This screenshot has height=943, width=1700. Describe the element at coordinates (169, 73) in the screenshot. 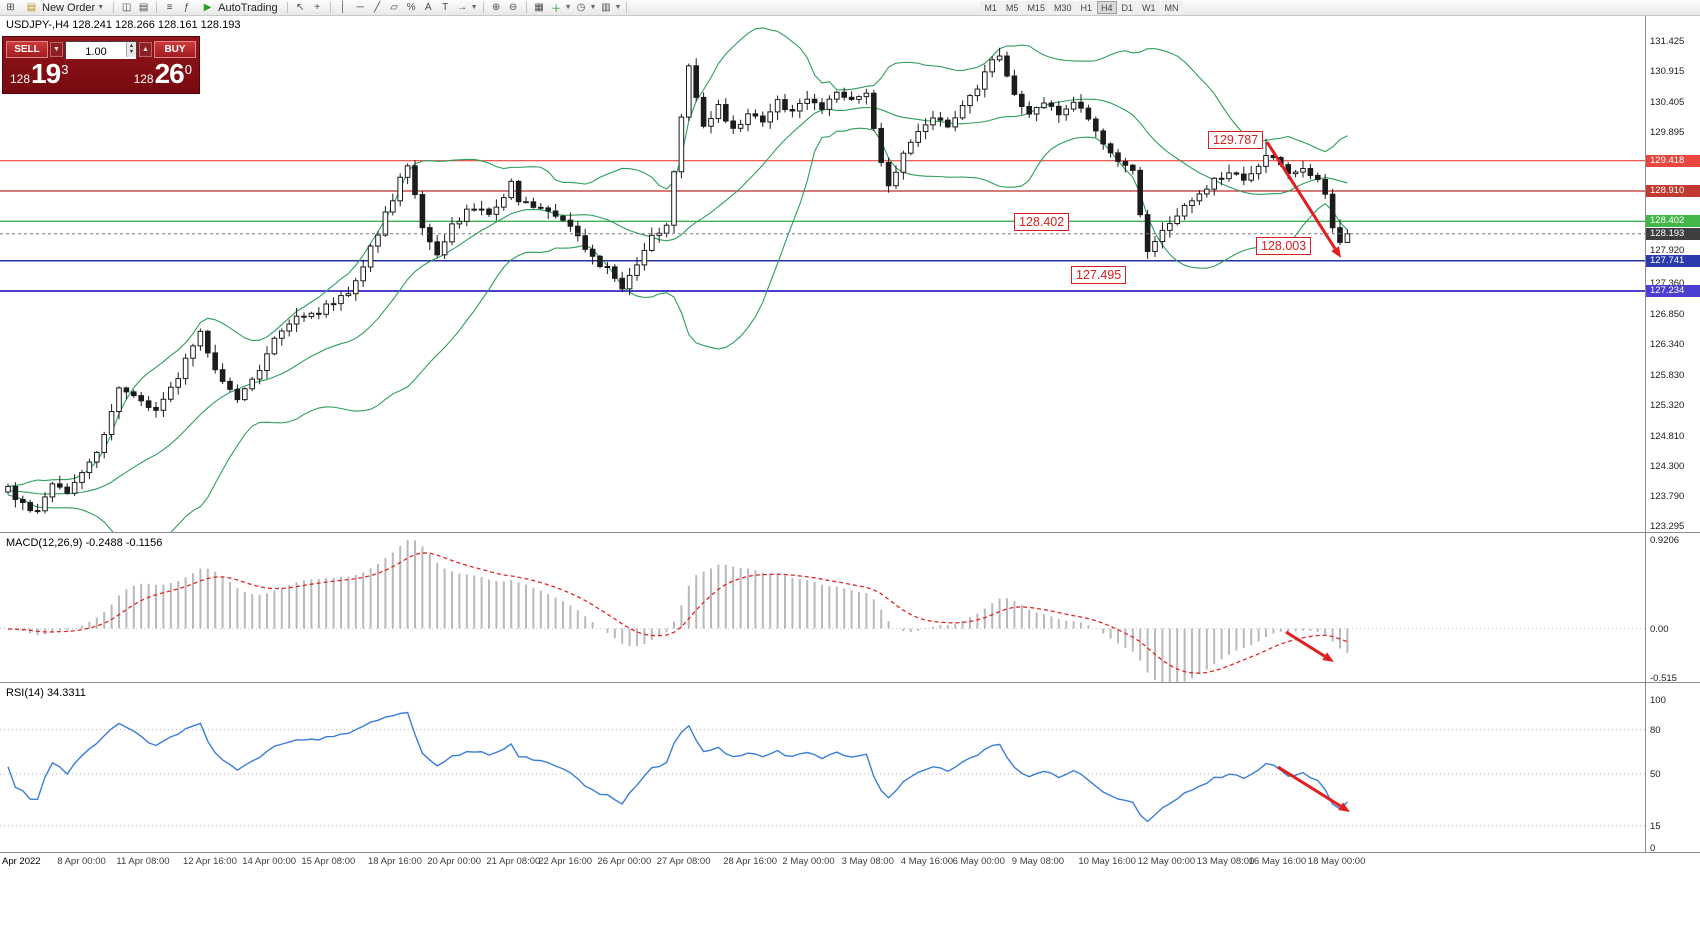

I see `buy-price-big: 26` at that location.